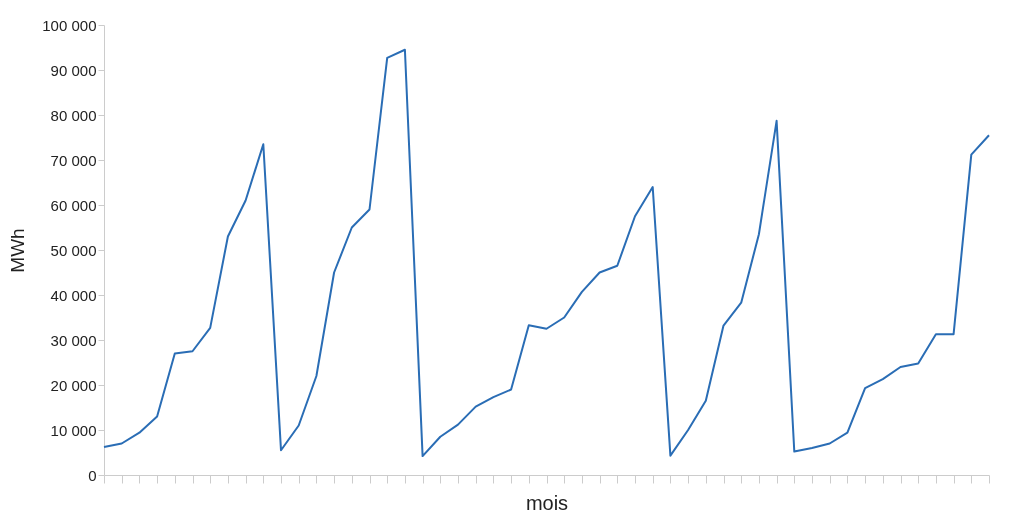 This screenshot has width=1025, height=513. Describe the element at coordinates (73, 250) in the screenshot. I see `y-tick-label: 50 000` at that location.